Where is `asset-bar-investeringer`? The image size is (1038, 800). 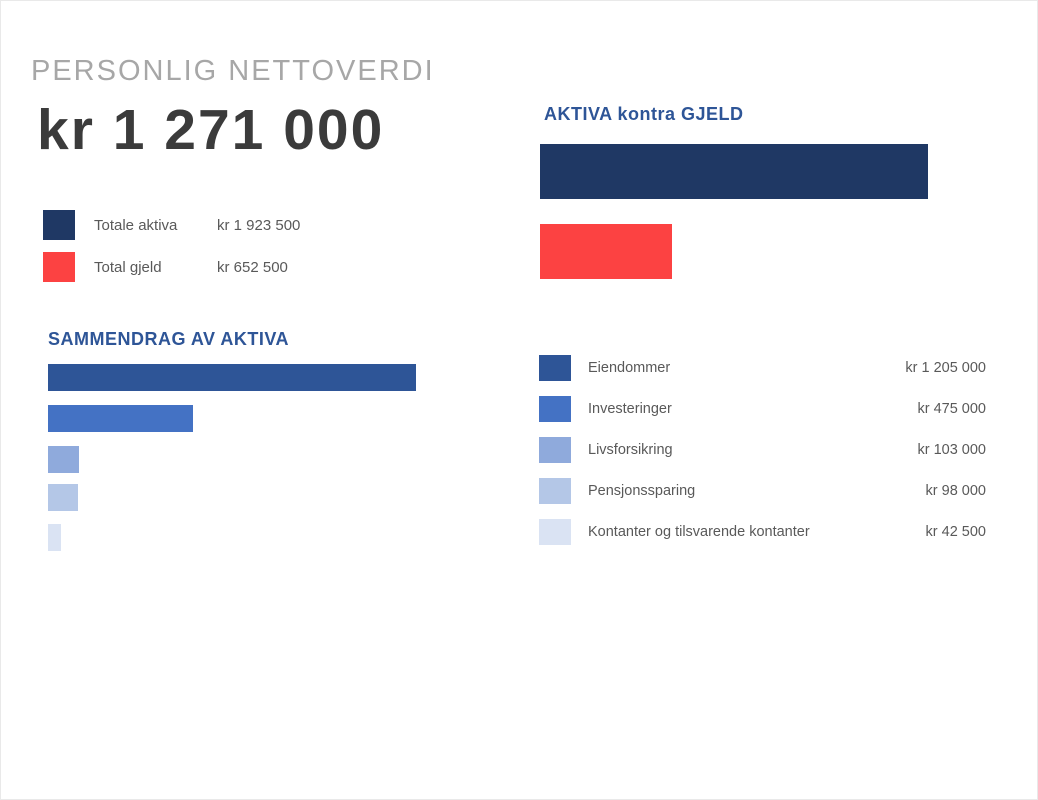
asset-bar-investeringer is located at coordinates (120, 418).